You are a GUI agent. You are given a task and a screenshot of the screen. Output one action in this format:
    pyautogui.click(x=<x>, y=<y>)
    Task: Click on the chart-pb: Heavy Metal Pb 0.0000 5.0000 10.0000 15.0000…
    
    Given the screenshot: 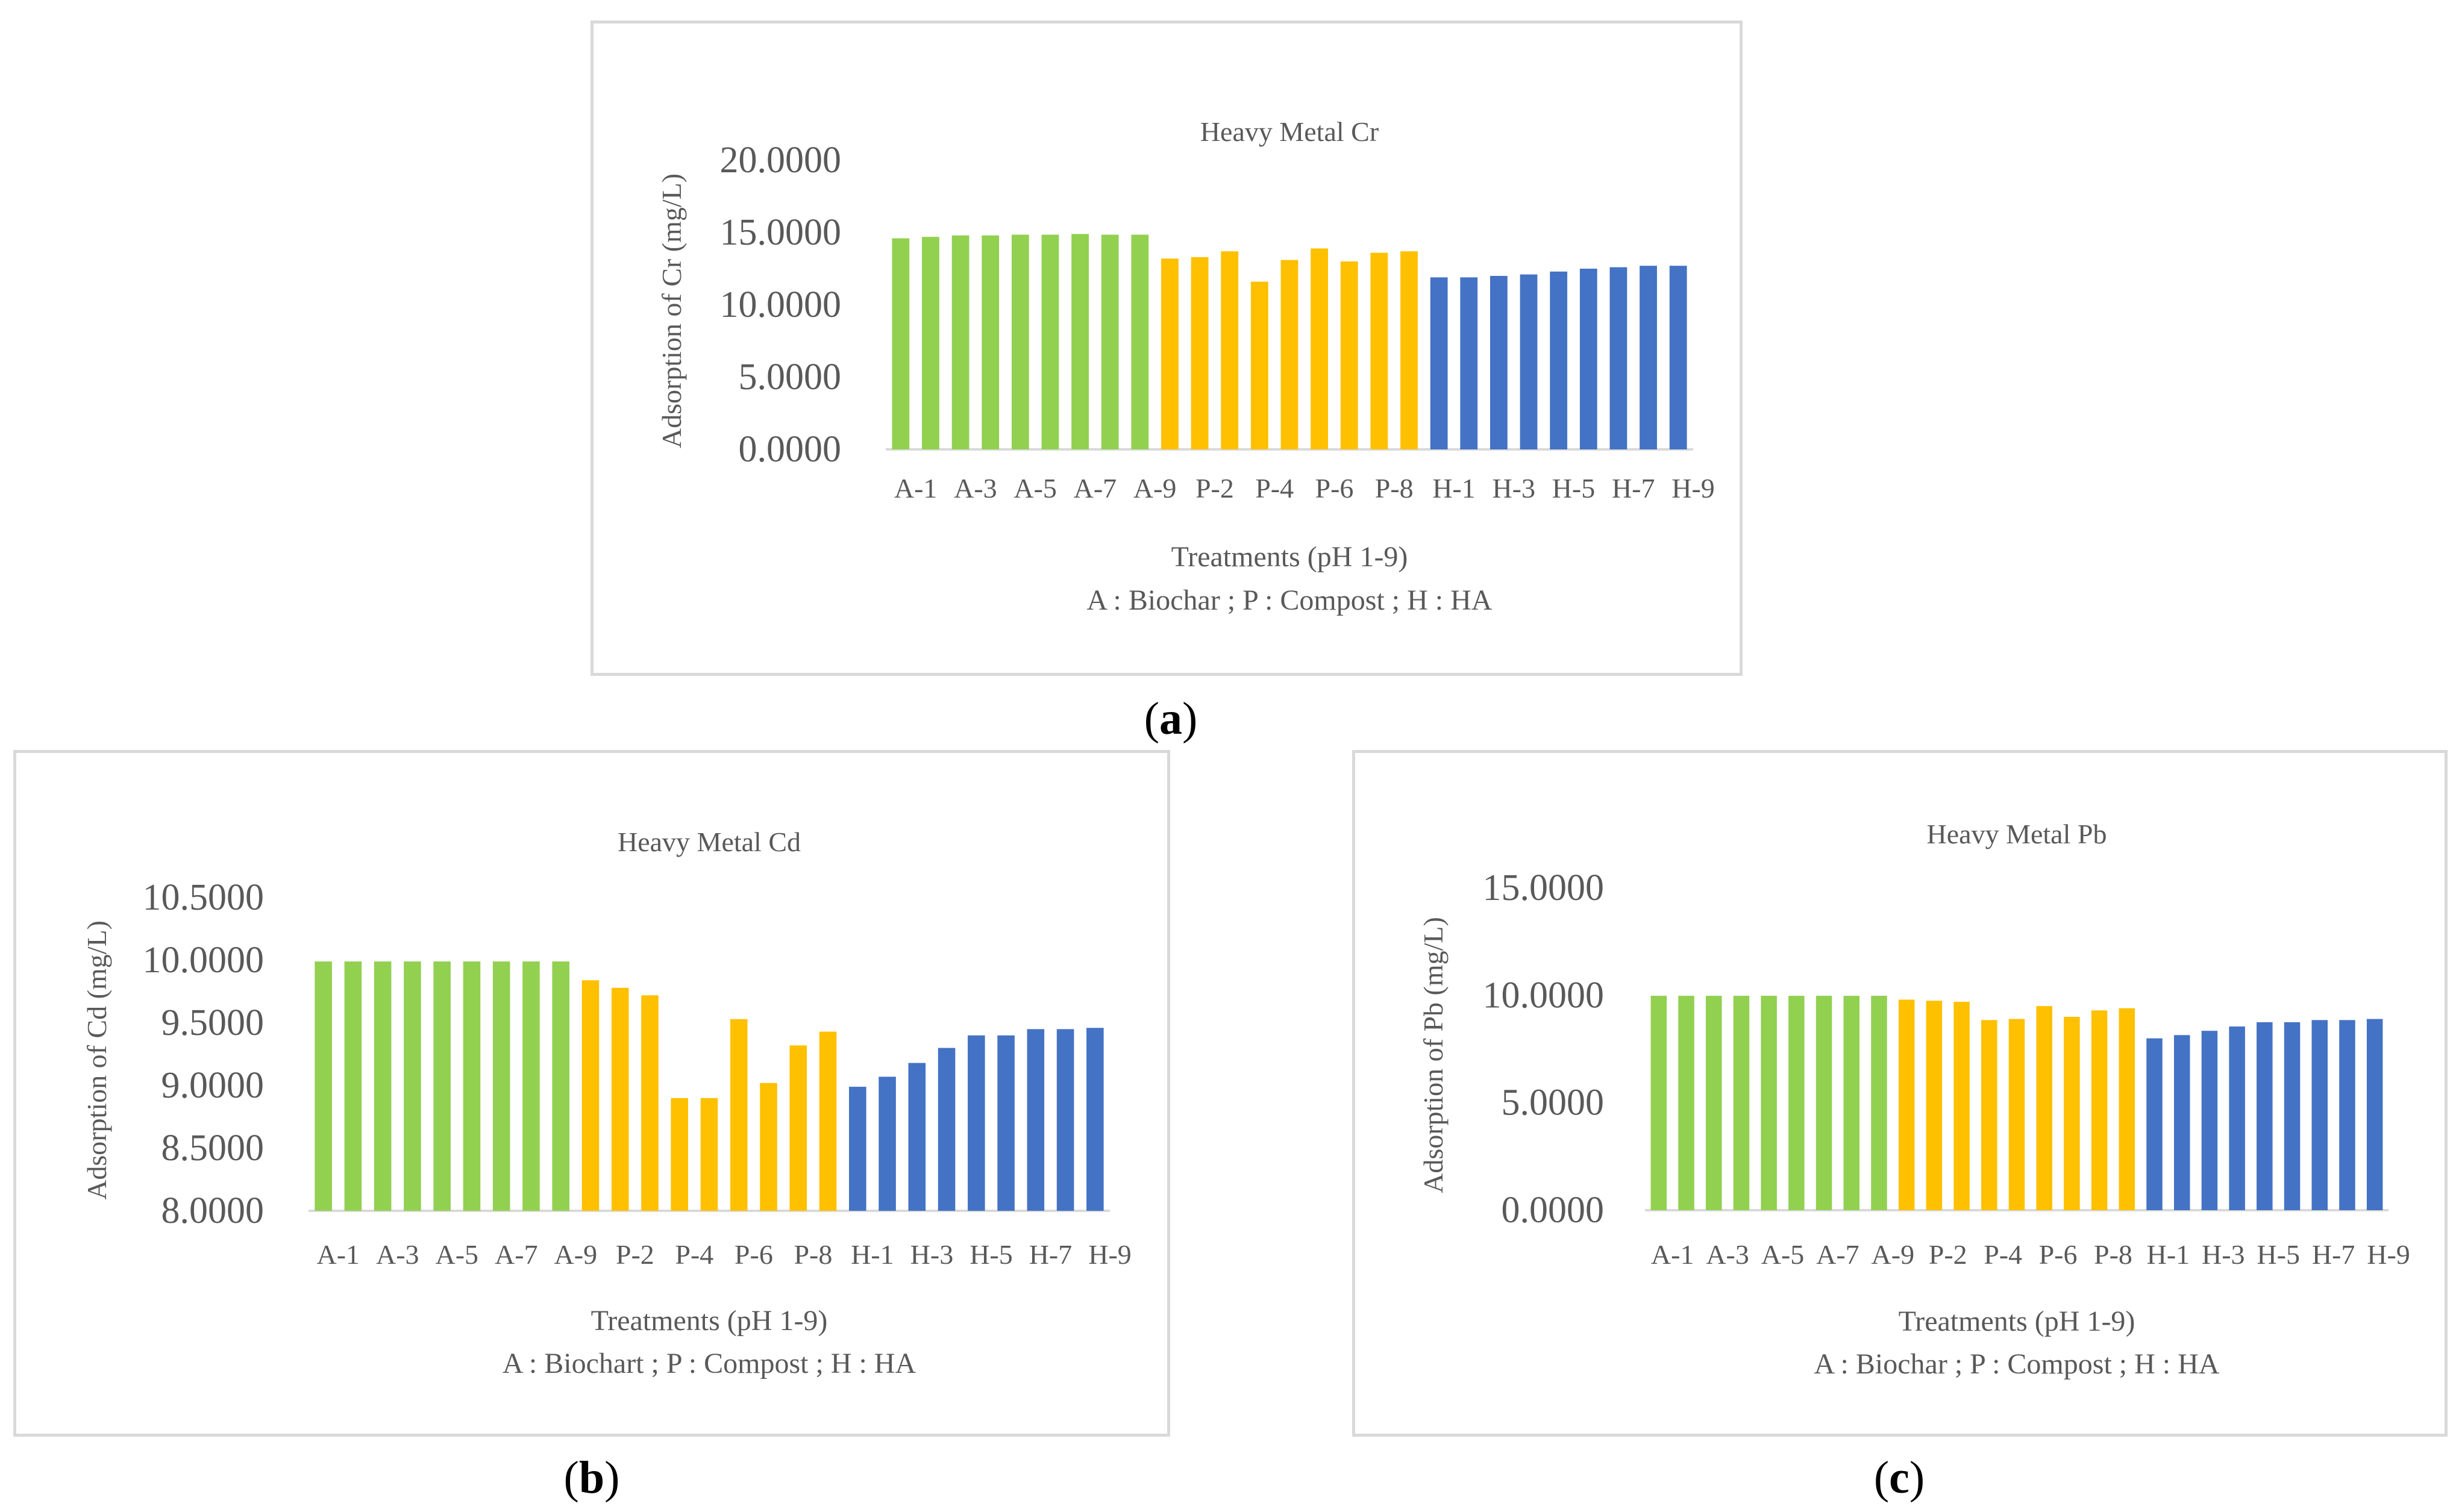 What is the action you would take?
    pyautogui.click(x=1914, y=1099)
    